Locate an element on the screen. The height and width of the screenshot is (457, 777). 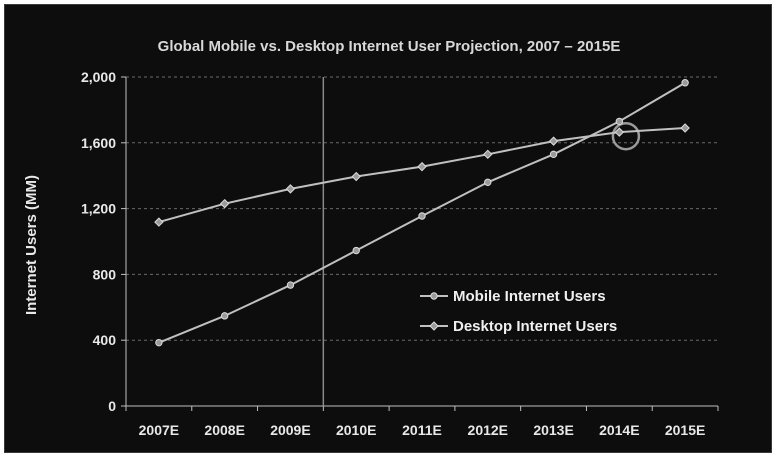
y-tick-label: 2,000 is located at coordinates (98, 77).